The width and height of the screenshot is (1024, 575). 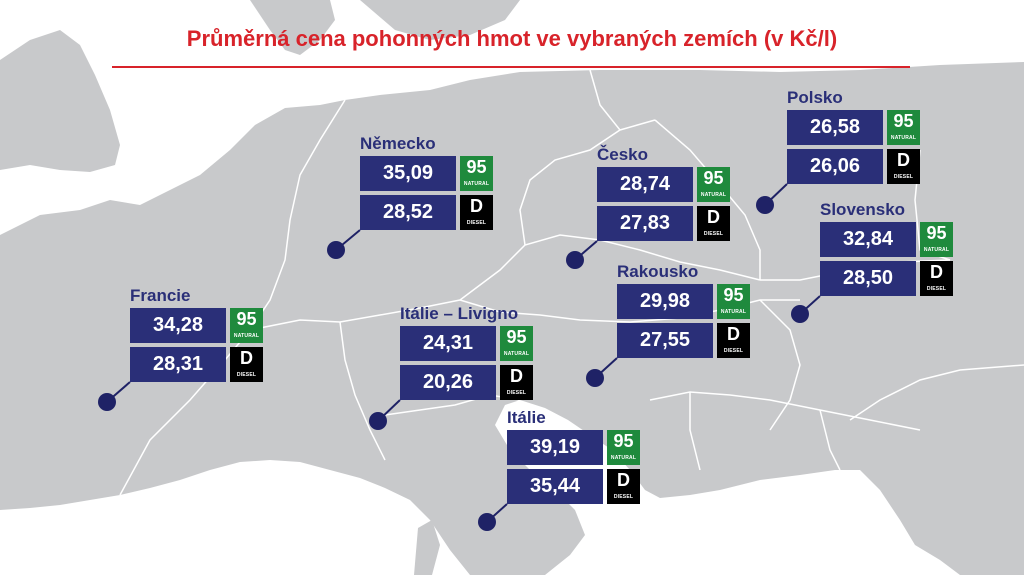 What do you see at coordinates (107, 402) in the screenshot?
I see `location-marker-francie` at bounding box center [107, 402].